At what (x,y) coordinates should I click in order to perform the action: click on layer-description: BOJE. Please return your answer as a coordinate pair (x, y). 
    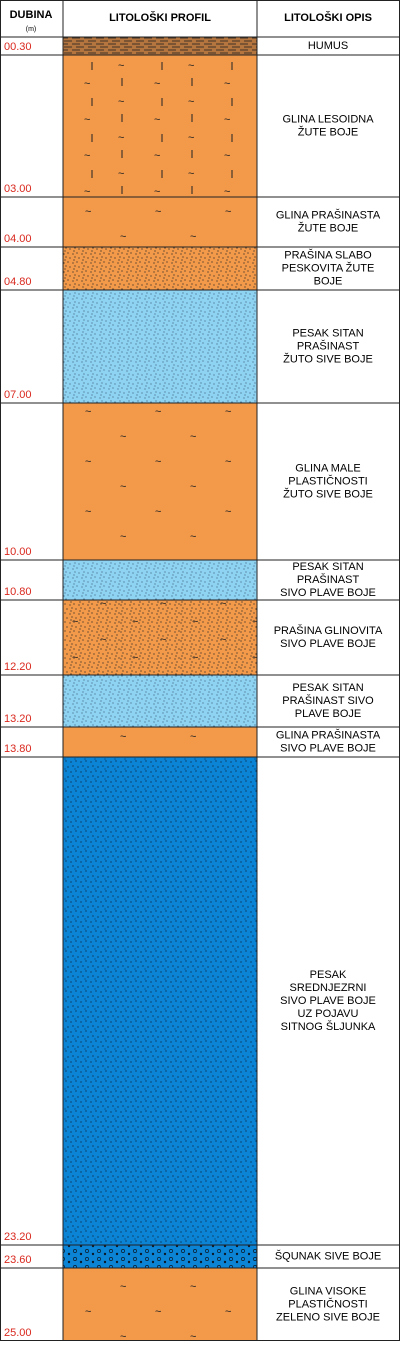
    Looking at the image, I should click on (328, 281).